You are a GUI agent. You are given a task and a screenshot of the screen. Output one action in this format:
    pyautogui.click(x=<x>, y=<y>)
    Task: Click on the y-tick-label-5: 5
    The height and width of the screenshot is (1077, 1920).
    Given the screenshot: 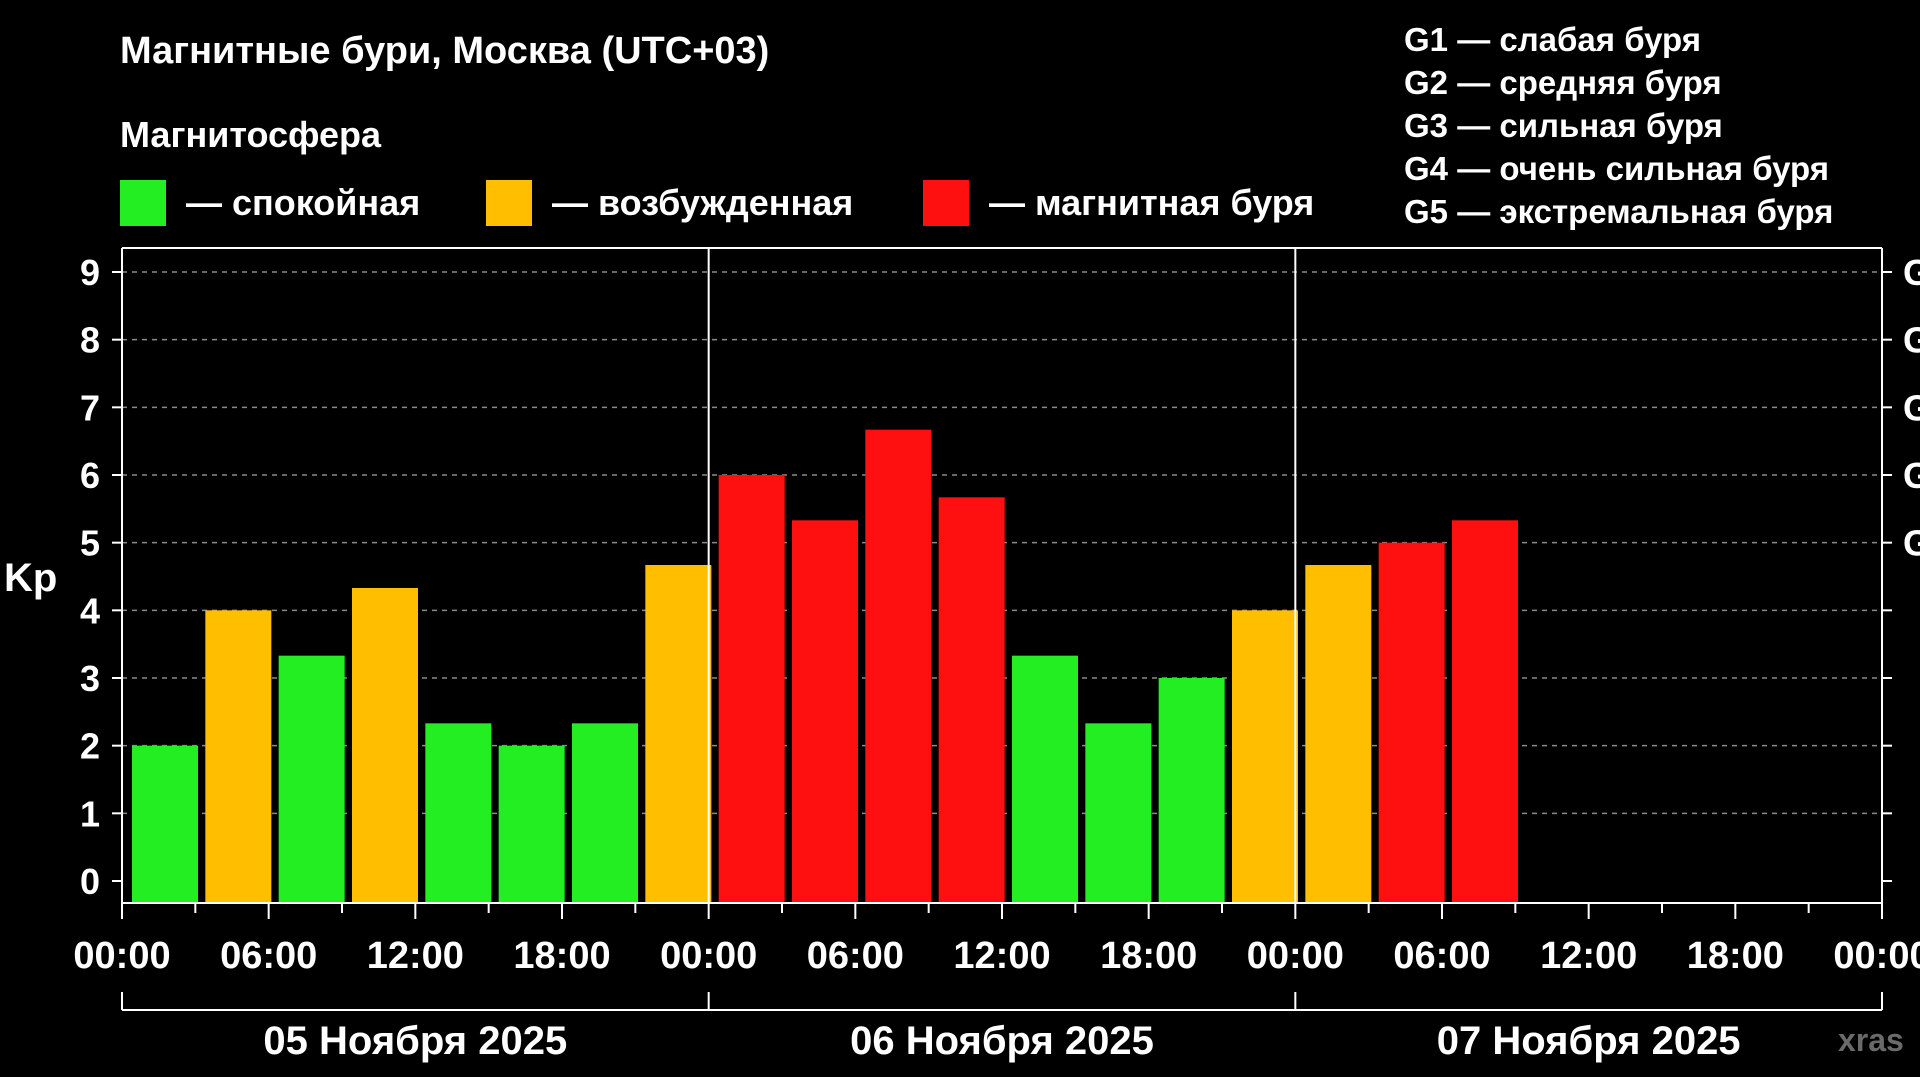 What is the action you would take?
    pyautogui.click(x=90, y=543)
    